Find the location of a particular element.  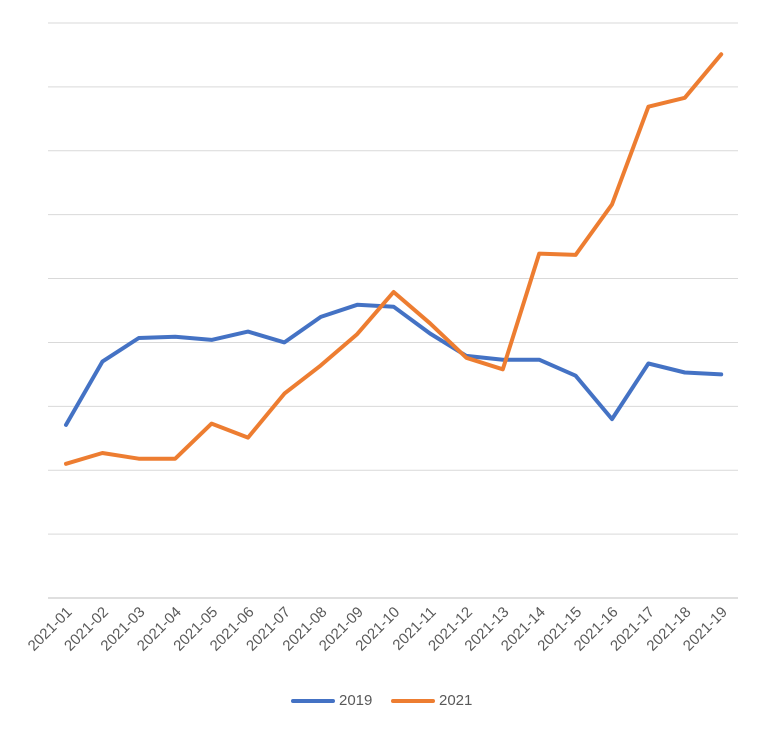

legend-label-2021: 2021 is located at coordinates (455, 700).